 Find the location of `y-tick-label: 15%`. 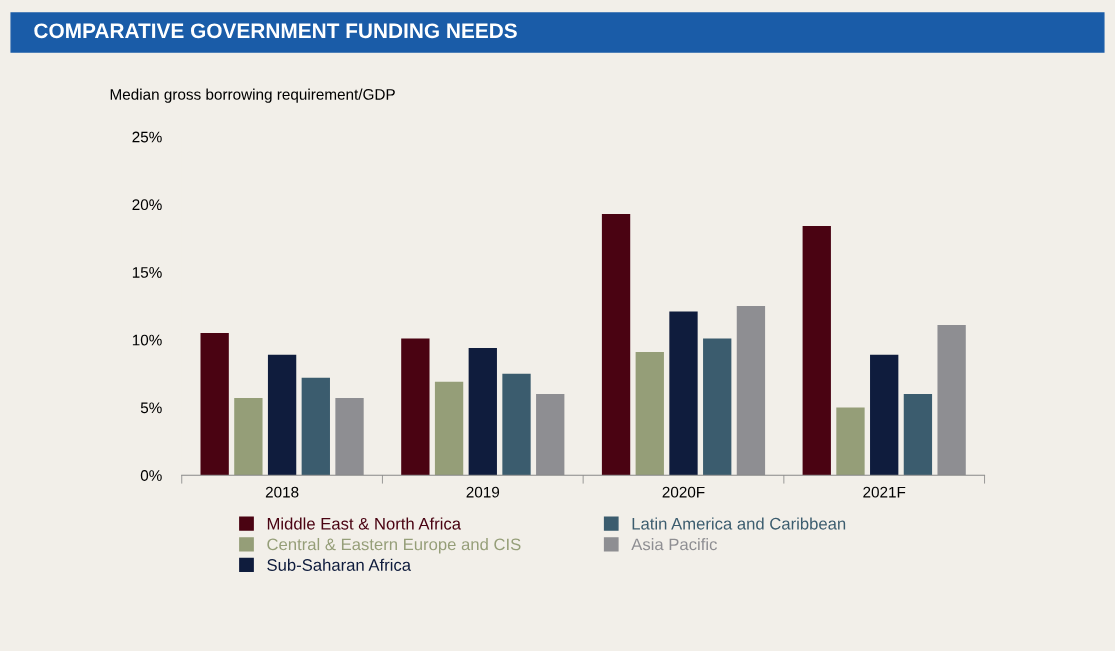

y-tick-label: 15% is located at coordinates (147, 272).